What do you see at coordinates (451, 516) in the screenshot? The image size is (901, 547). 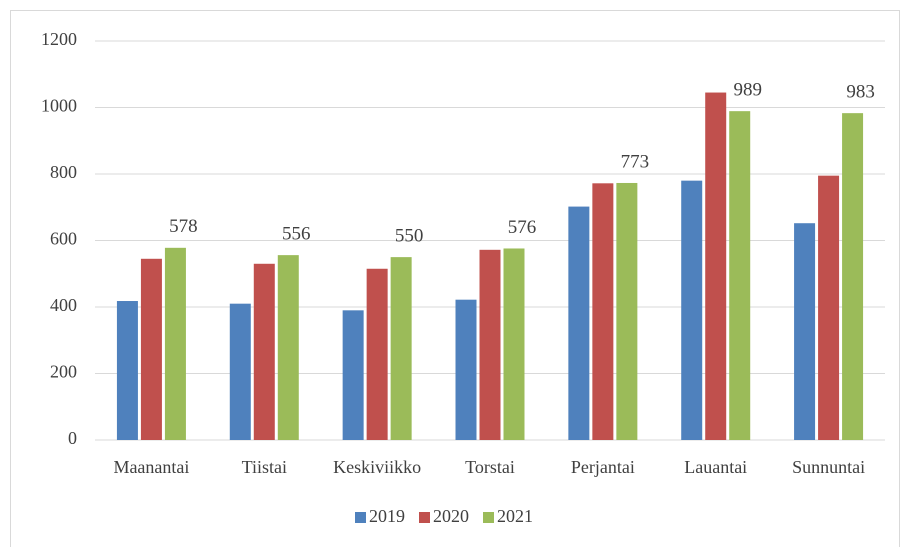 I see `legend-label: 2020` at bounding box center [451, 516].